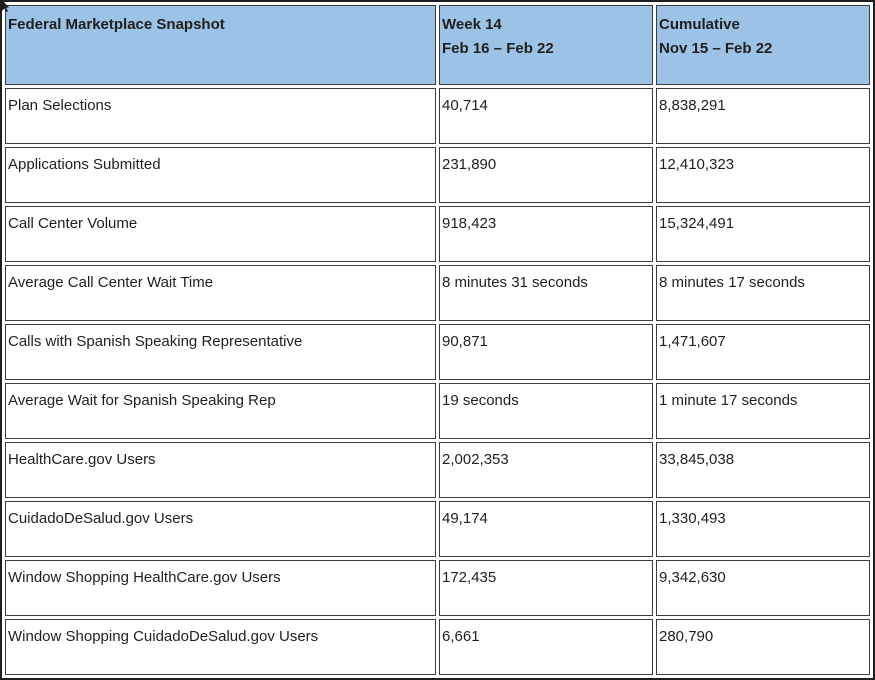 Image resolution: width=875 pixels, height=680 pixels. I want to click on table-row: Call Center Volume 918,423 15,324,491, so click(437, 234).